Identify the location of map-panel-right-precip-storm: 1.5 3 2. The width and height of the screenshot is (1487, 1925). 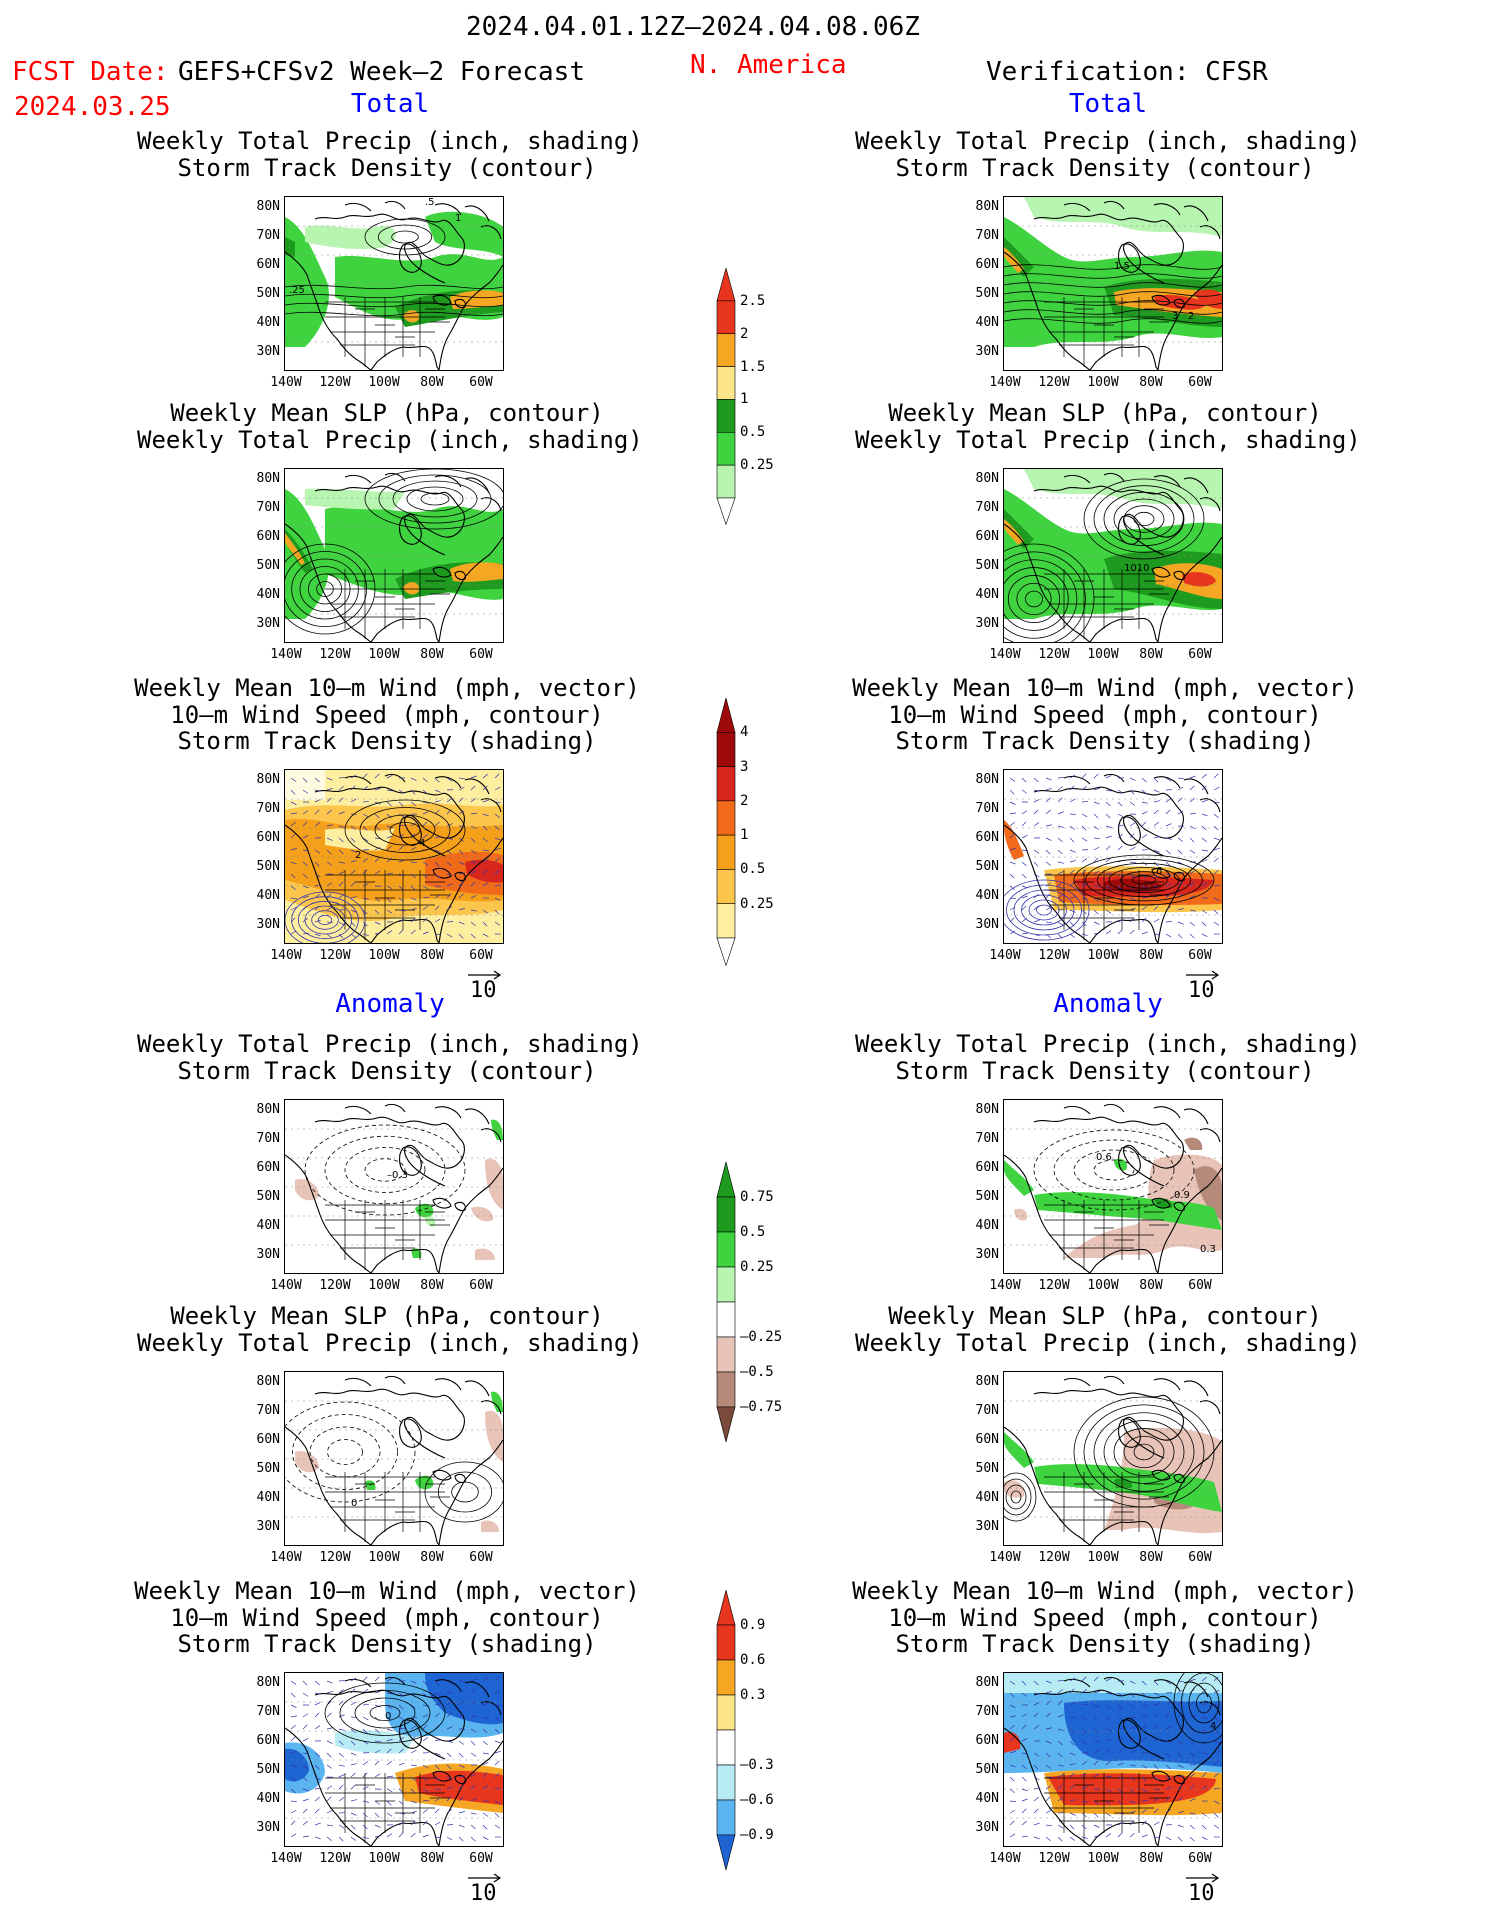
(1113, 283).